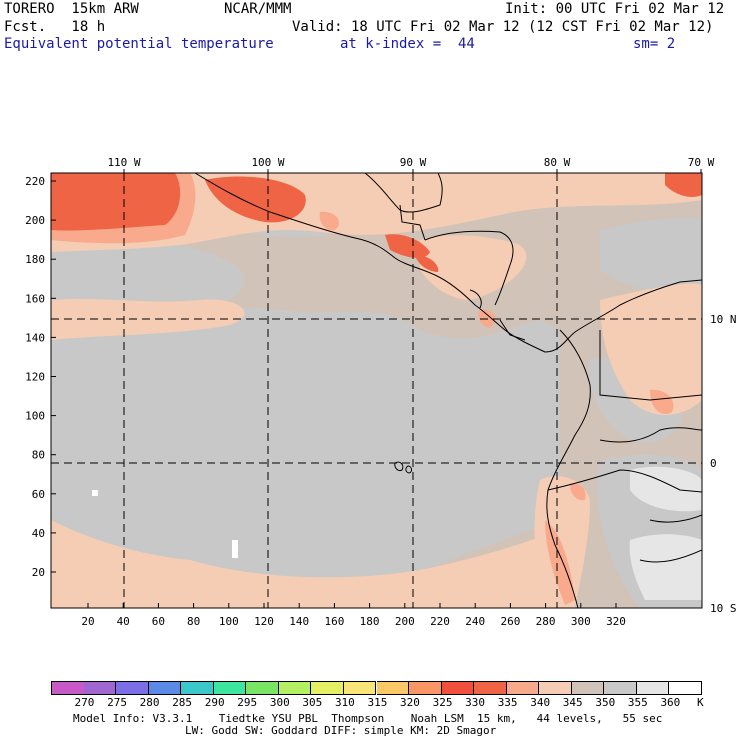 The height and width of the screenshot is (740, 740). Describe the element at coordinates (662, 401) in the screenshot. I see `salmon-region-venezuela` at that location.